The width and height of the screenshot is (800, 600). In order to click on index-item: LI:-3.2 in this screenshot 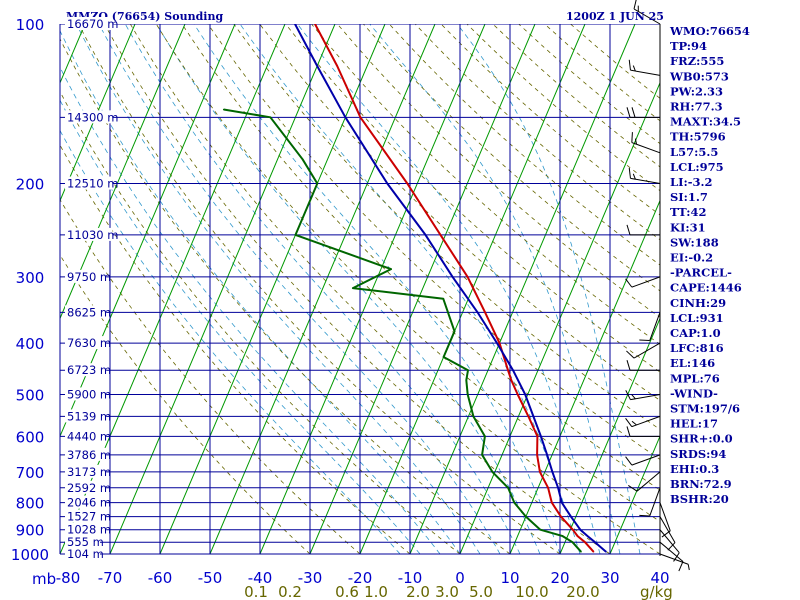, I will do `click(691, 182)`.